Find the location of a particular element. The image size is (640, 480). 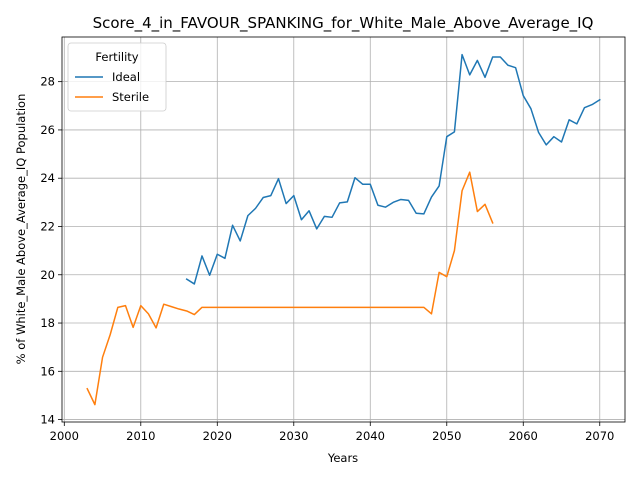

y-tick-label: 18 is located at coordinates (47, 323).